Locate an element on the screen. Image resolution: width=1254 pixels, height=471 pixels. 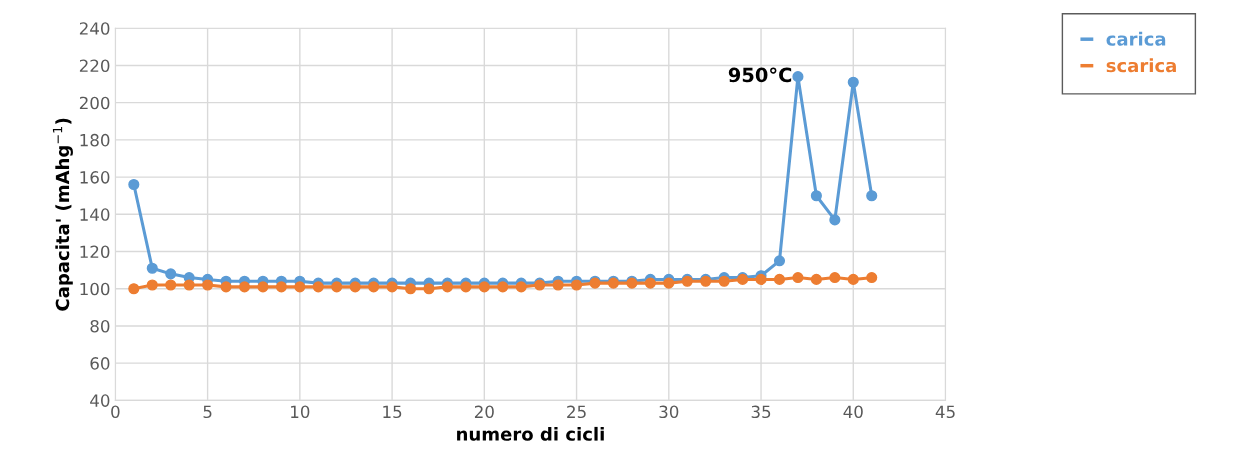
y-tick-label: 180 is located at coordinates (95, 140).